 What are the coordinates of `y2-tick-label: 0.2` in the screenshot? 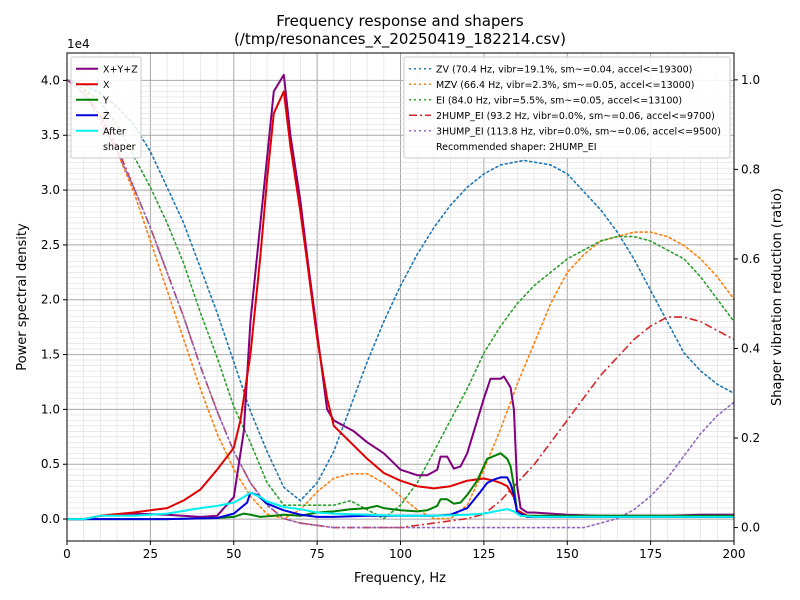 It's located at (750, 438).